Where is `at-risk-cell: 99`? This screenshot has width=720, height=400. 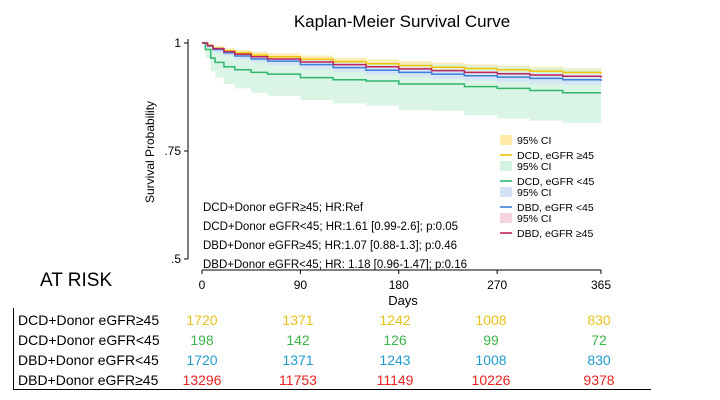 at-risk-cell: 99 is located at coordinates (491, 340).